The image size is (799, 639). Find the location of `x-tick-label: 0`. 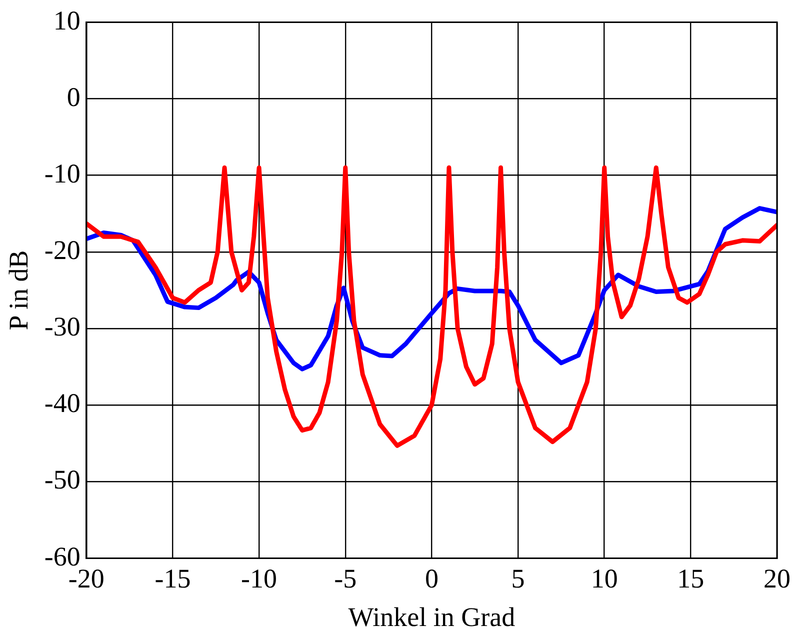

x-tick-label: 0 is located at coordinates (431, 578).